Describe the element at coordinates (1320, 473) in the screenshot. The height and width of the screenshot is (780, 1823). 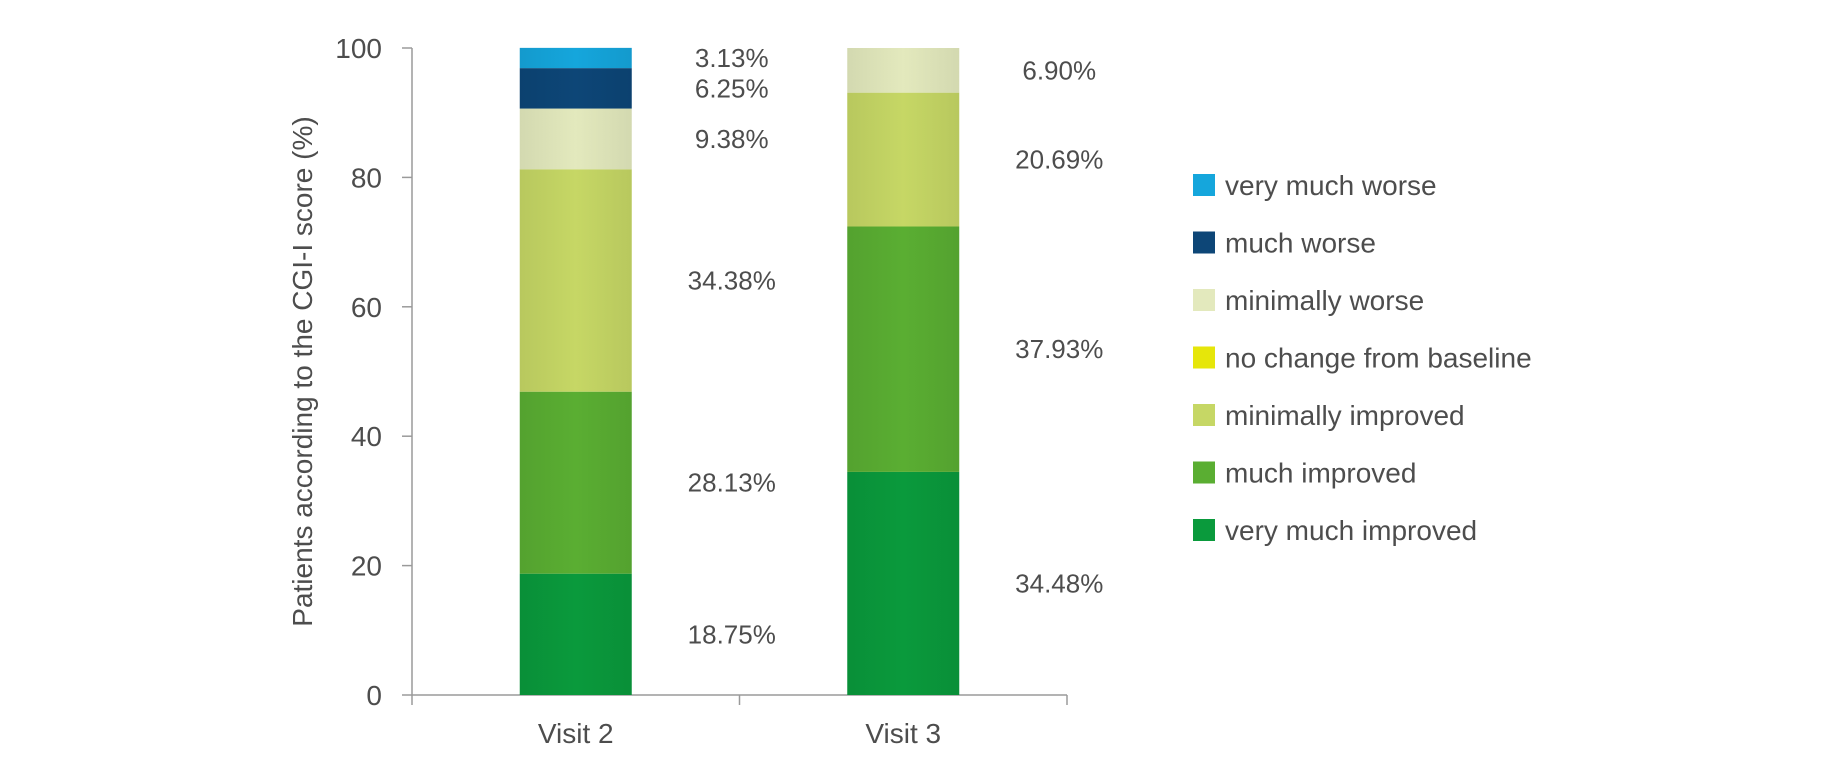
I see `legend-label-much-improved: much improved` at that location.